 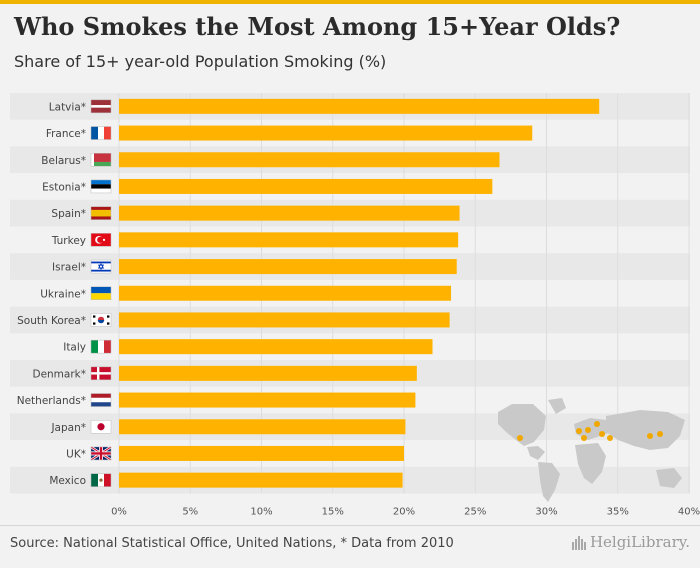 What do you see at coordinates (669, 478) in the screenshot?
I see `australia-shape` at bounding box center [669, 478].